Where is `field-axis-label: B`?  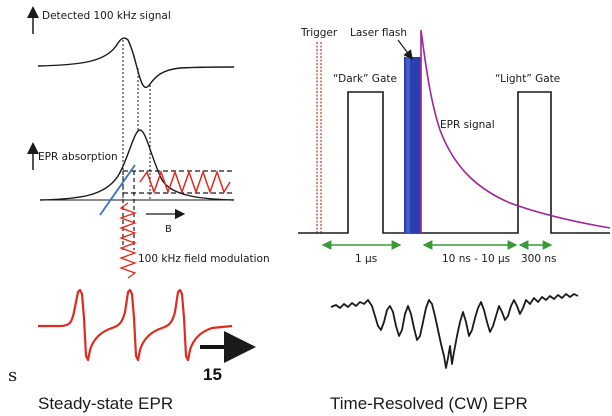
field-axis-label: B is located at coordinates (168, 229).